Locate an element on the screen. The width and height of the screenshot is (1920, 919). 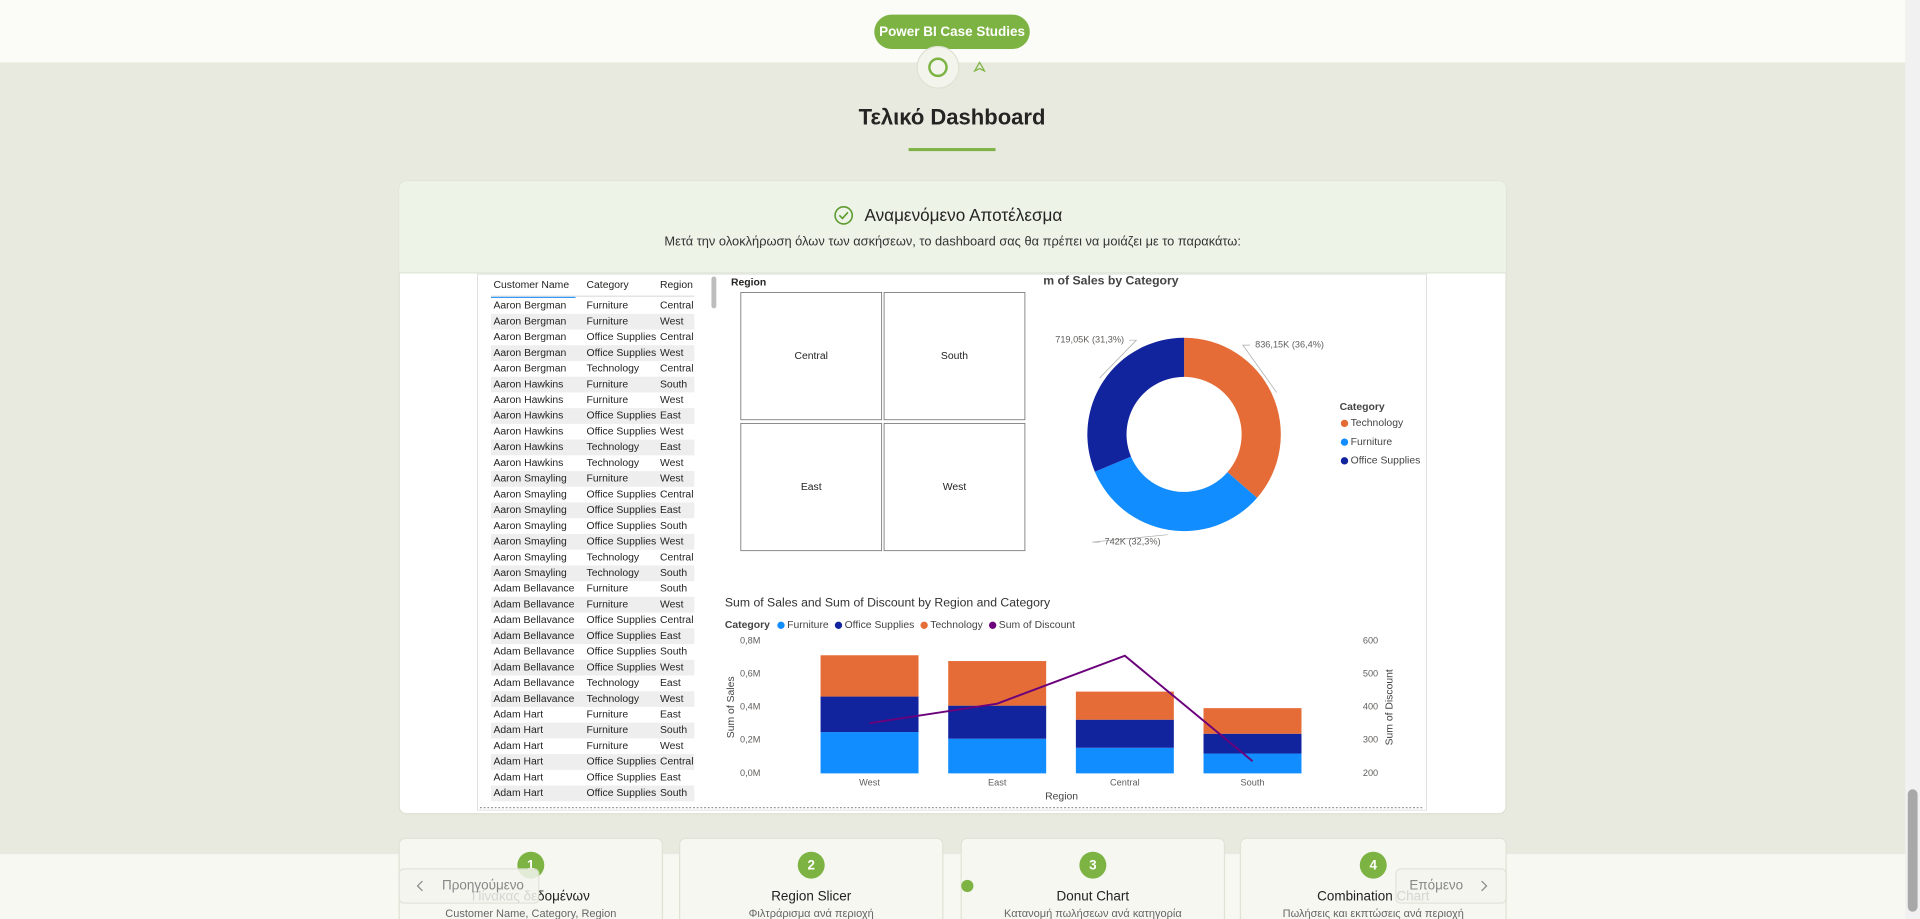
card-header is located at coordinates (953, 227).